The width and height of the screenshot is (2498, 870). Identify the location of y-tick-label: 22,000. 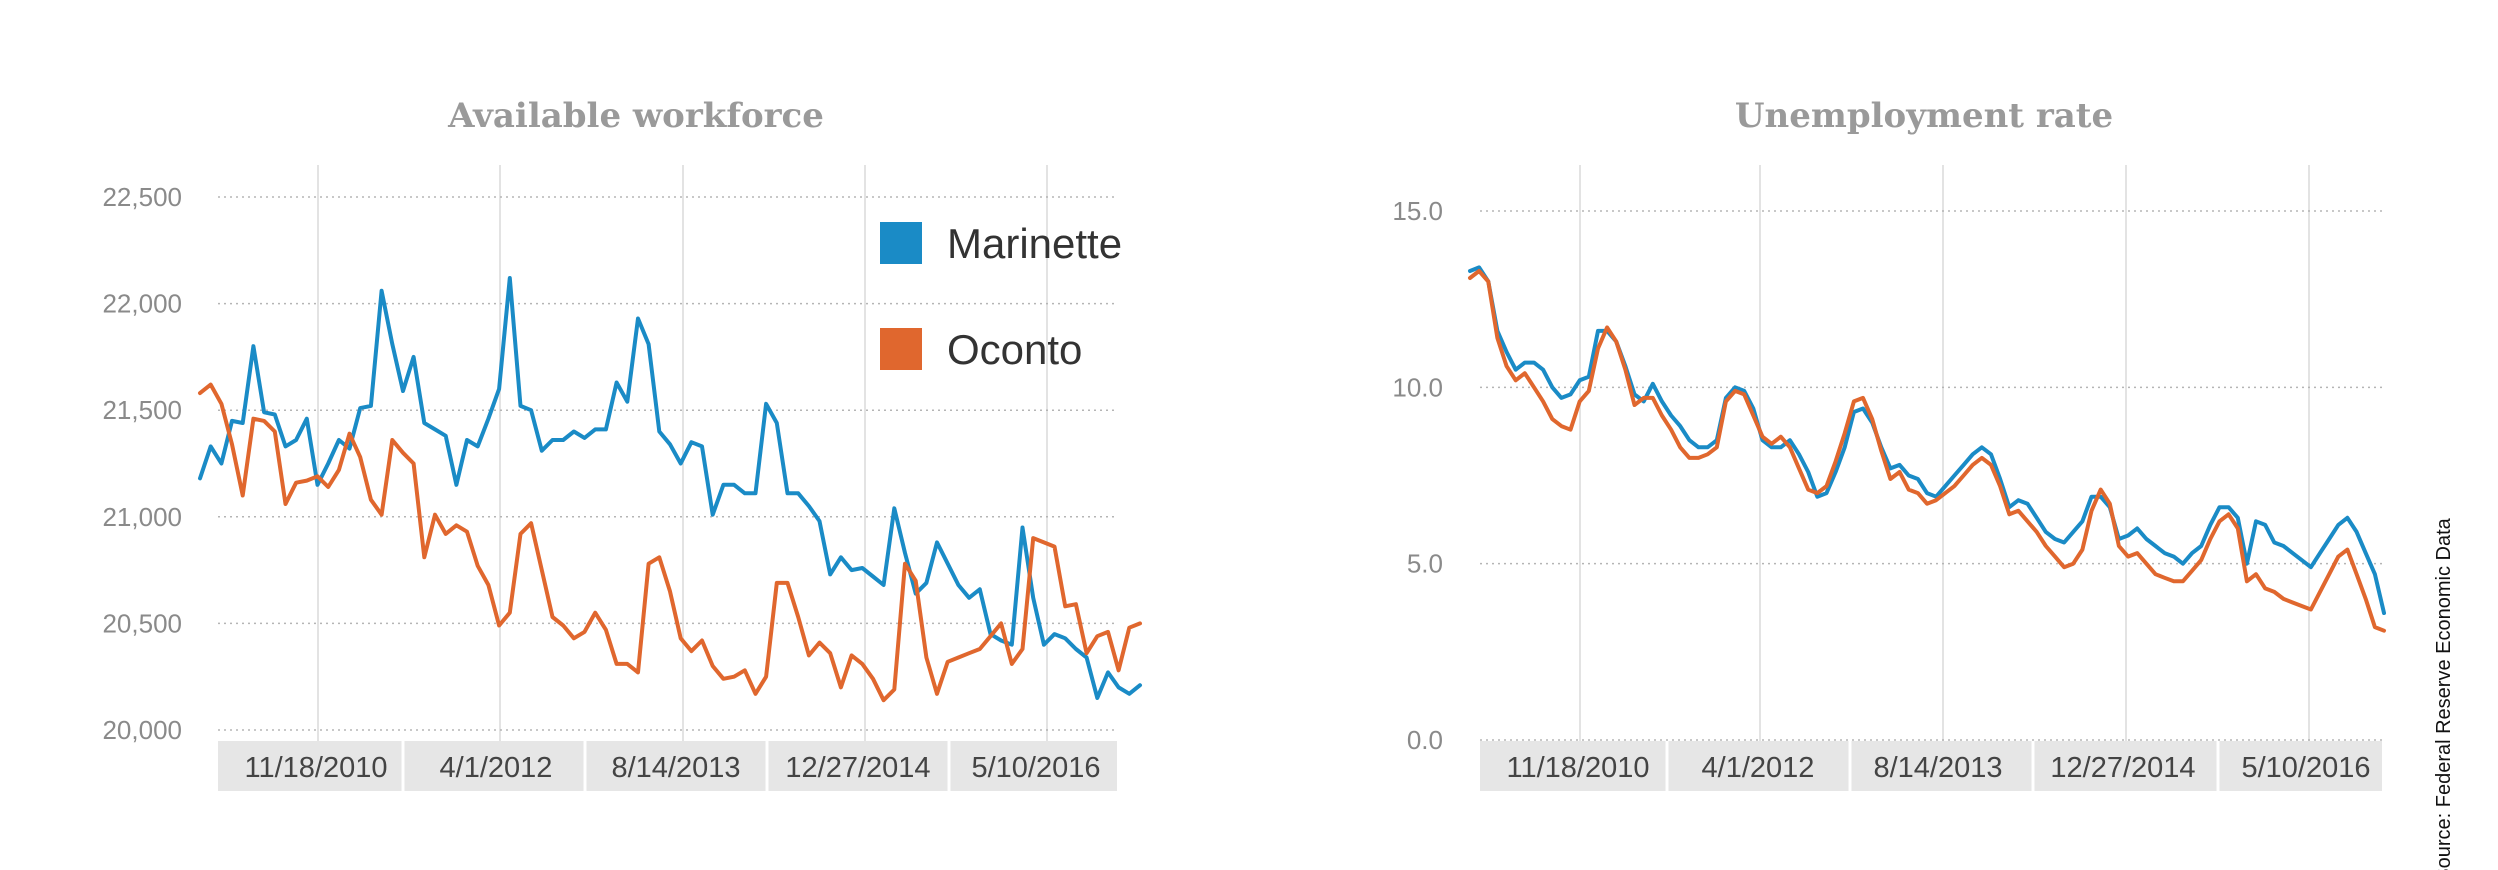
(142, 304).